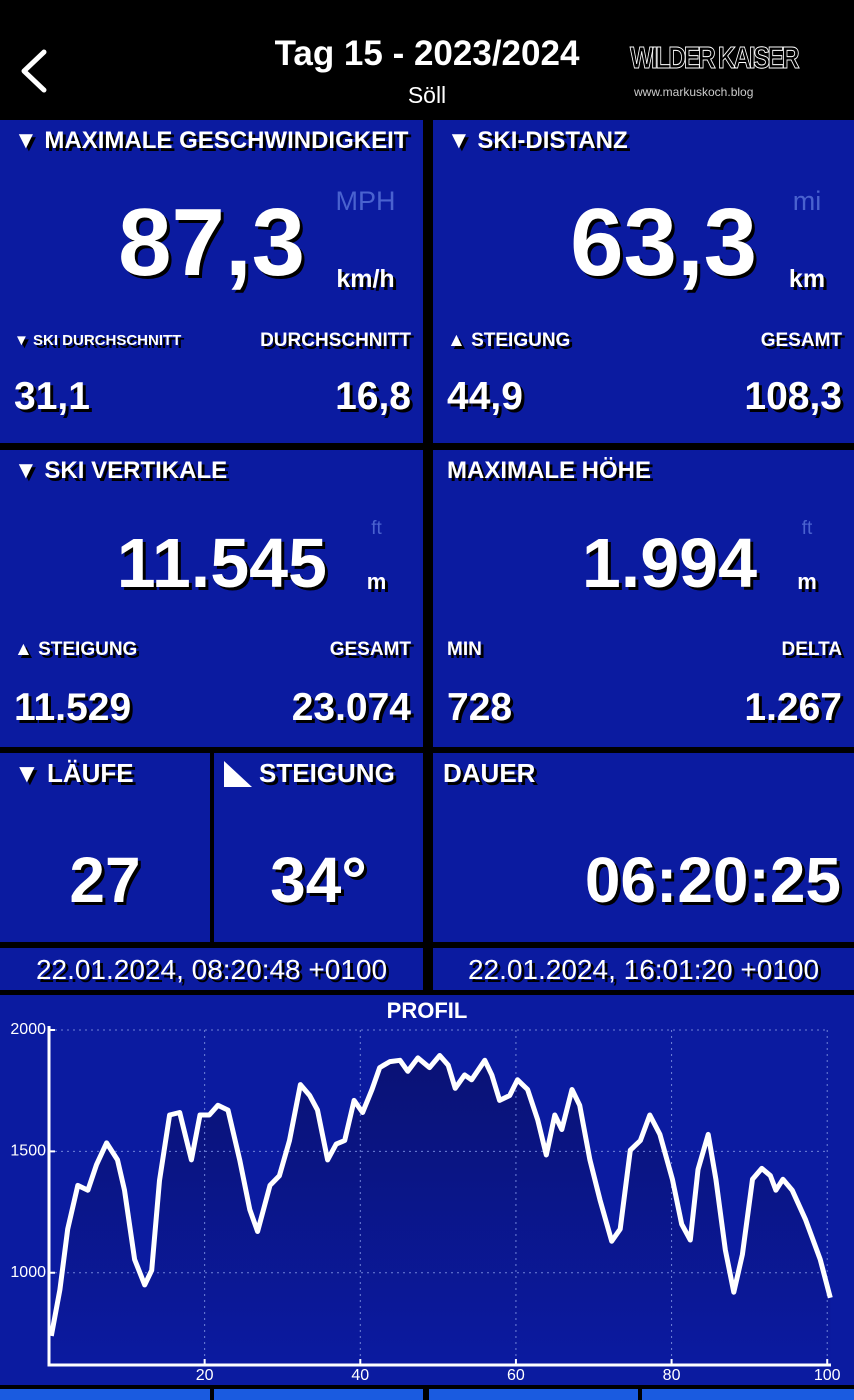 Image resolution: width=854 pixels, height=1400 pixels. Describe the element at coordinates (537, 140) in the screenshot. I see `panel-title: ▼ SKI-DISTANZ` at that location.